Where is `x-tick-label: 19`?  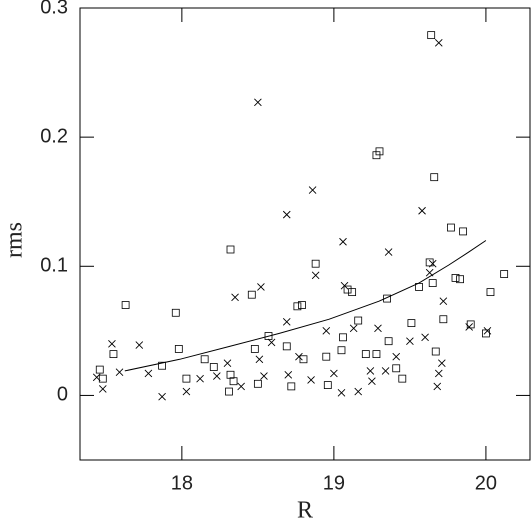 x-tick-label: 19 is located at coordinates (334, 483).